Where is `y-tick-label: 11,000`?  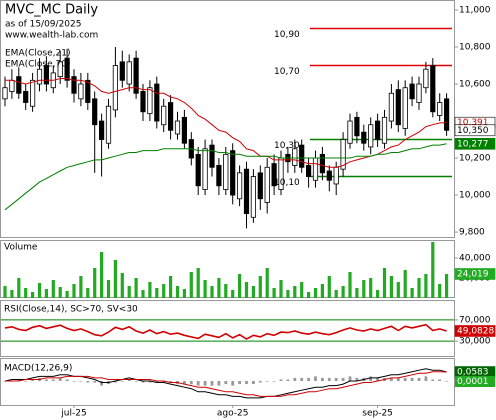
y-tick-label: 11,000 is located at coordinates (475, 10).